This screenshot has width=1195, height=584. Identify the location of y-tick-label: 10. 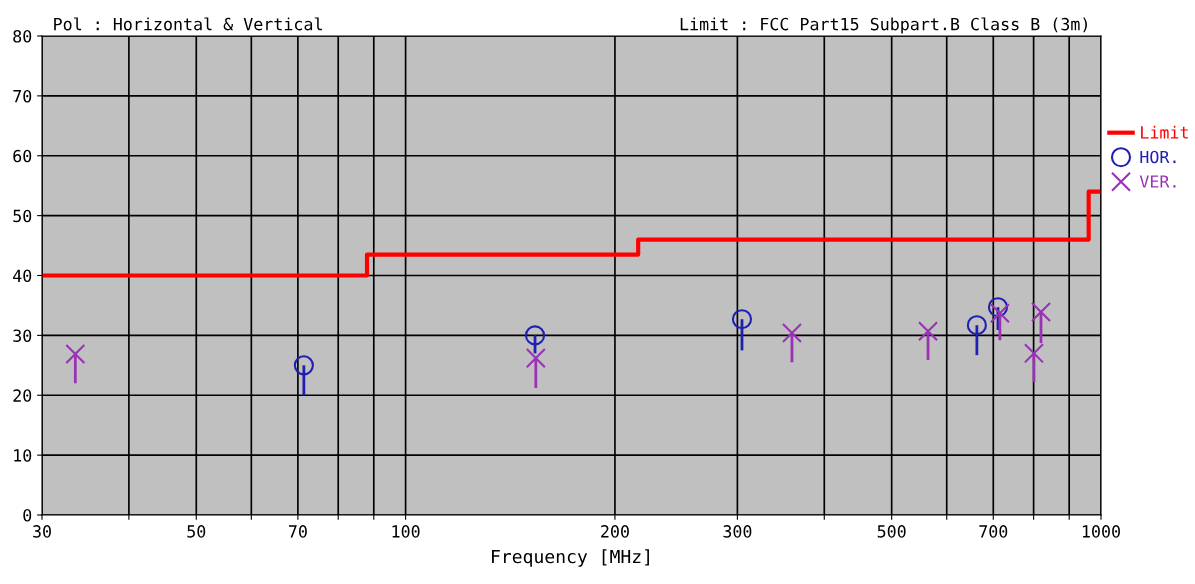
(23, 455).